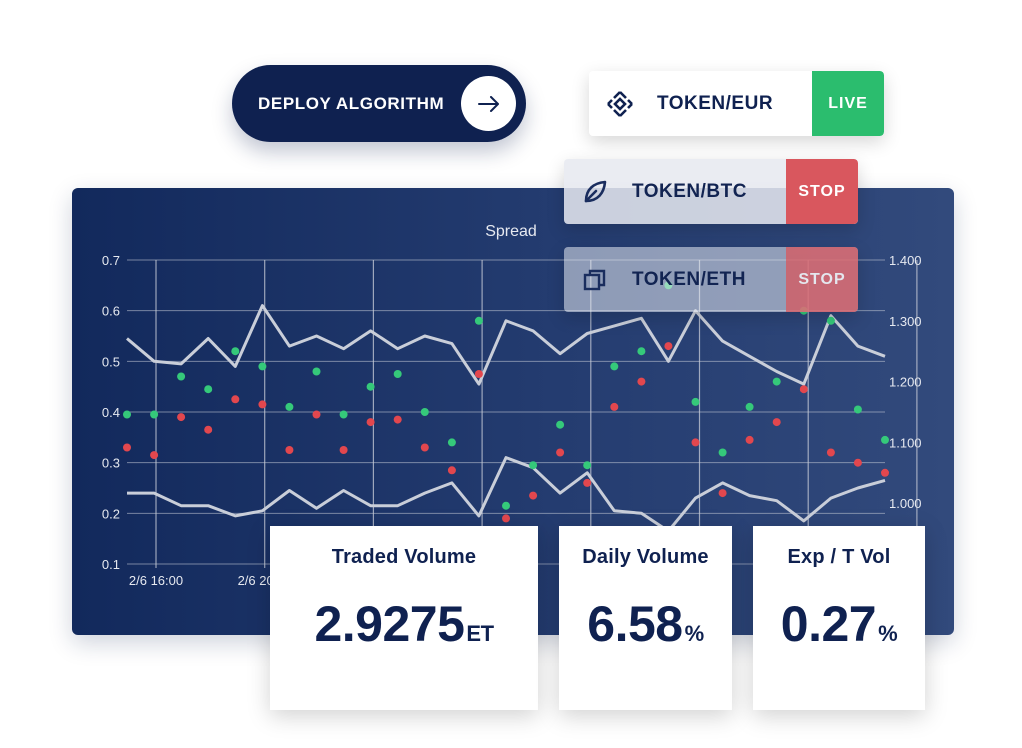  Describe the element at coordinates (389, 624) in the screenshot. I see `traded-volume-value: 2.9275` at that location.